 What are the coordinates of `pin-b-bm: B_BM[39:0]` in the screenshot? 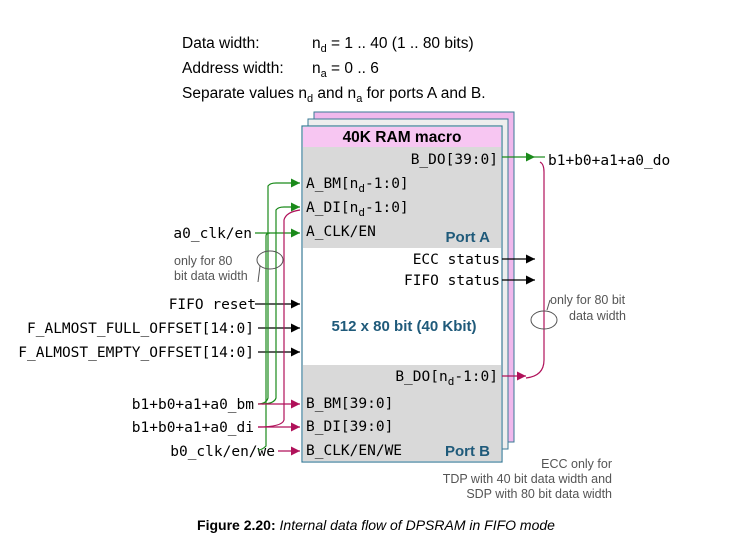 It's located at (349, 404).